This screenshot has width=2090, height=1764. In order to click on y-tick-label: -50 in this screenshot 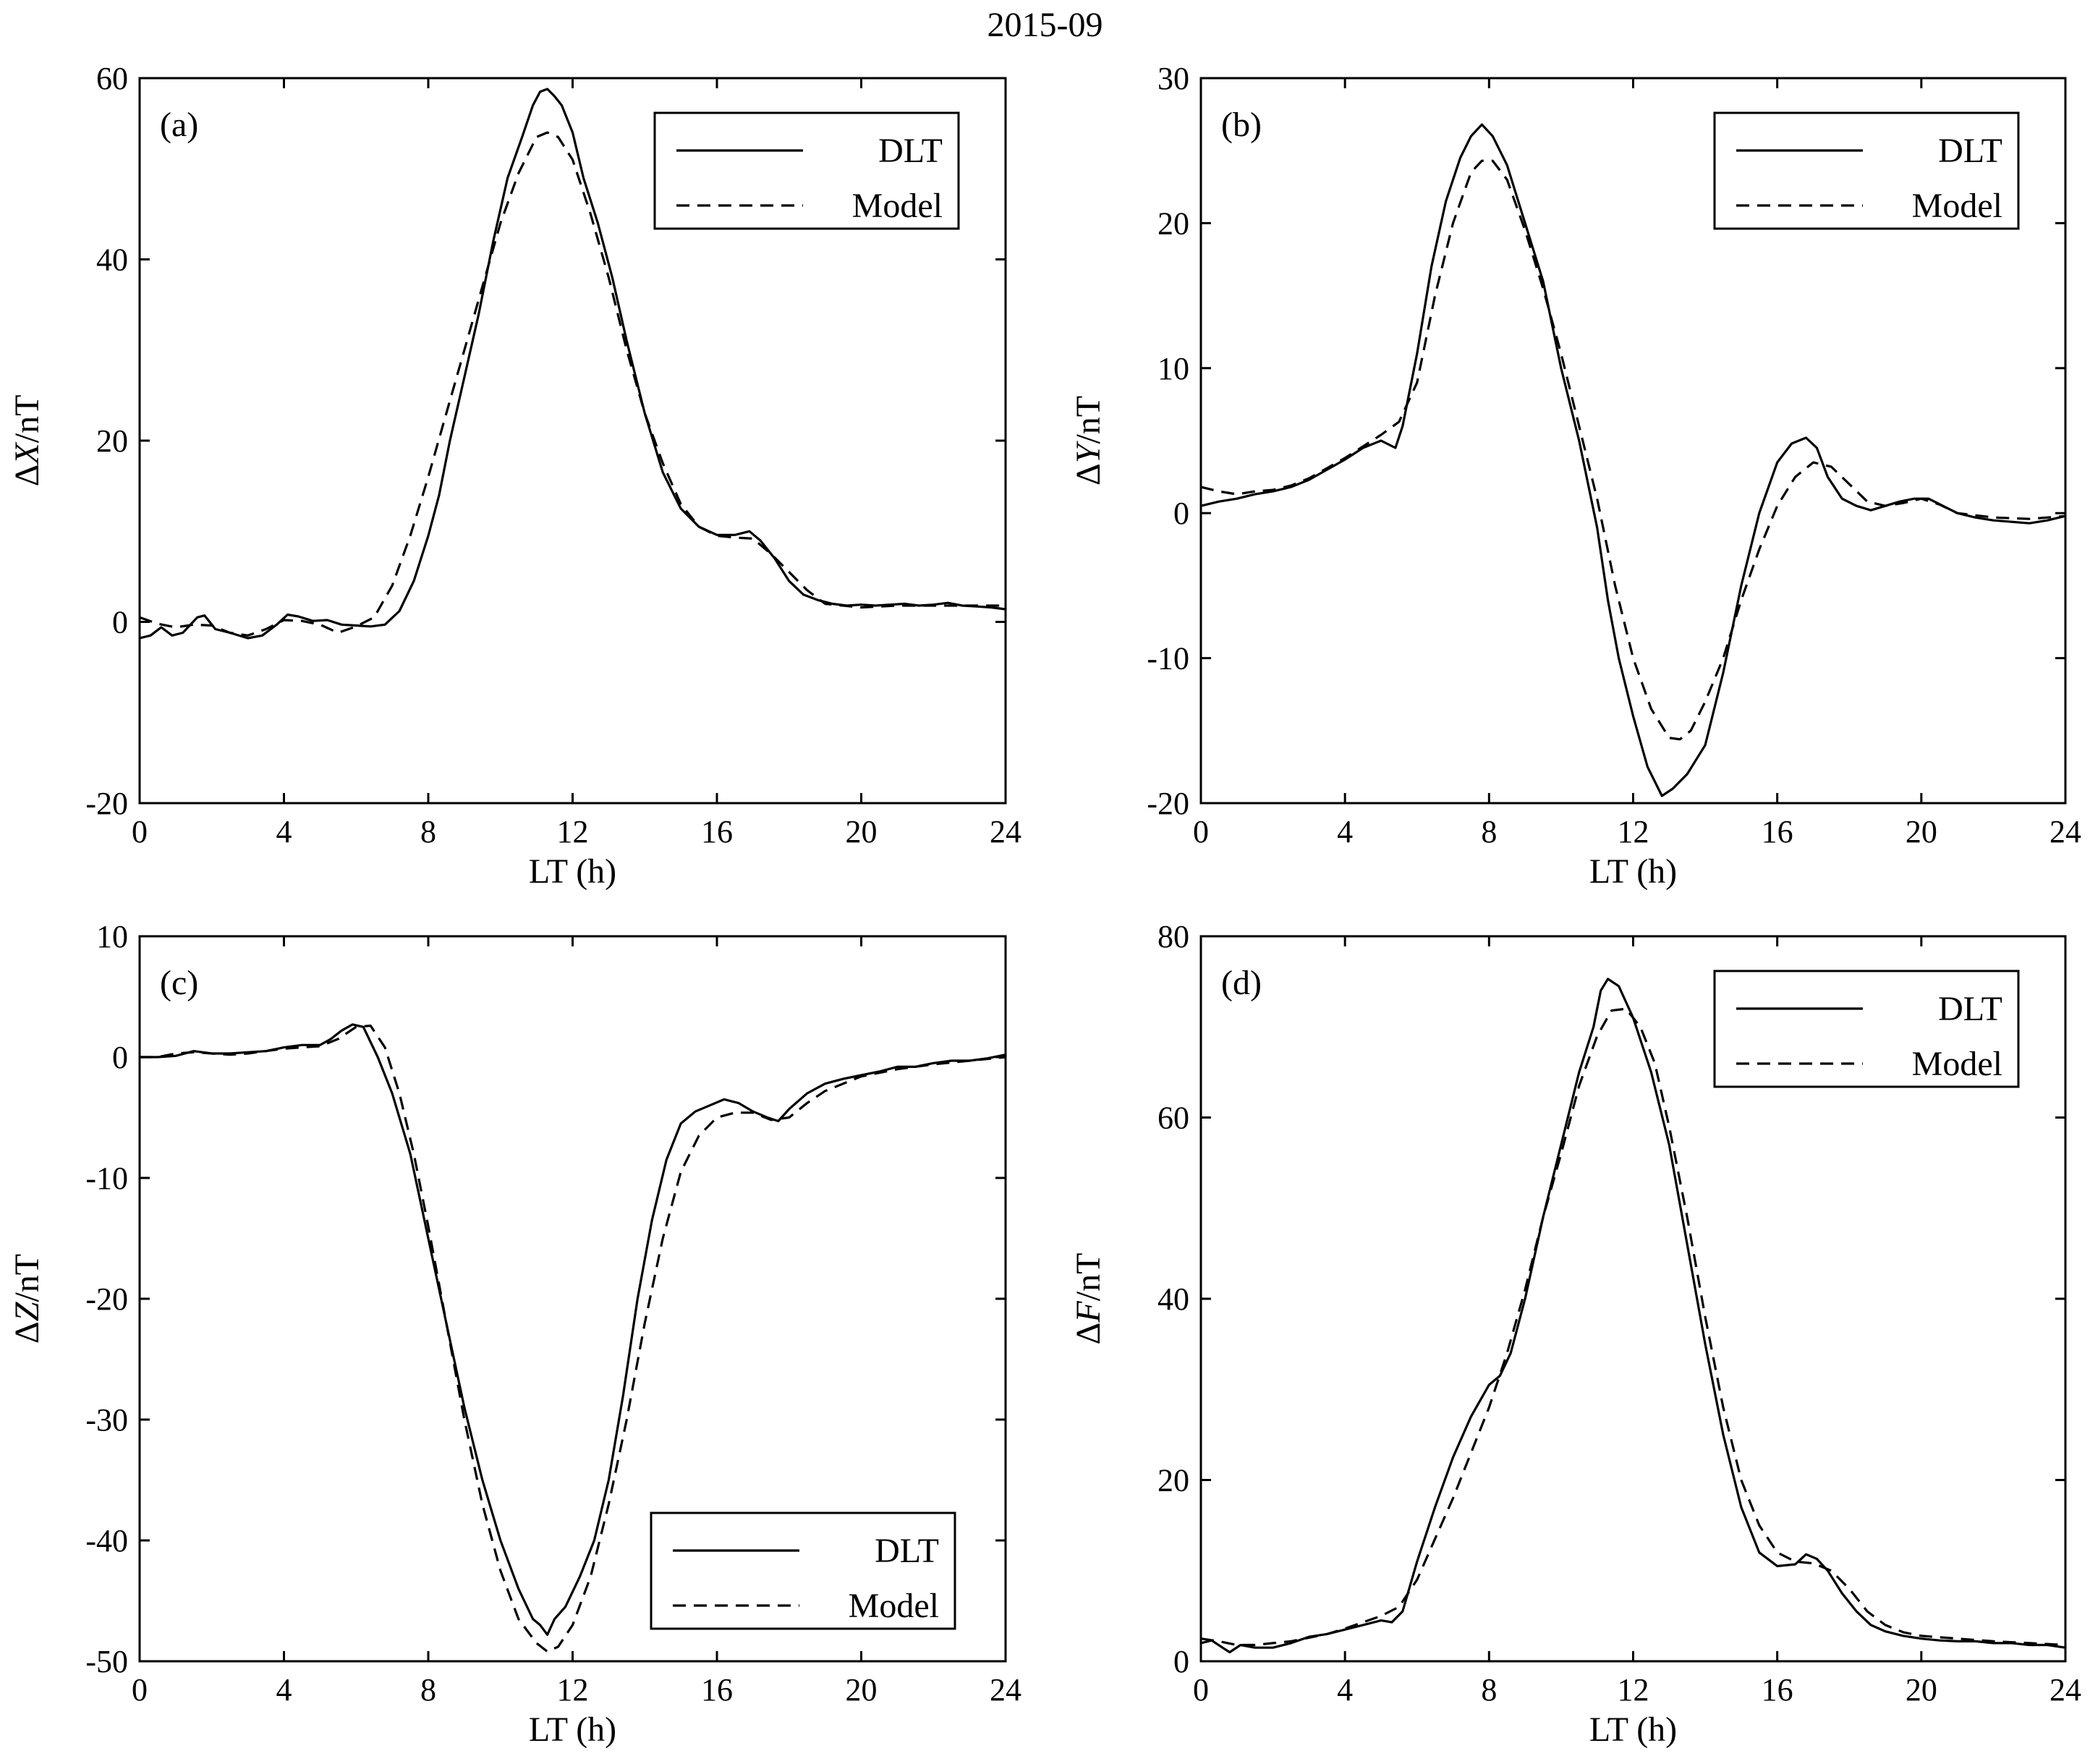, I will do `click(106, 1661)`.